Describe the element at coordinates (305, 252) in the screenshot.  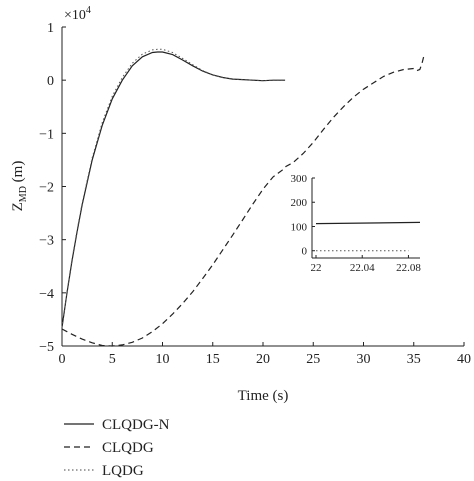
I see `inset-y-tick-label: 0` at that location.